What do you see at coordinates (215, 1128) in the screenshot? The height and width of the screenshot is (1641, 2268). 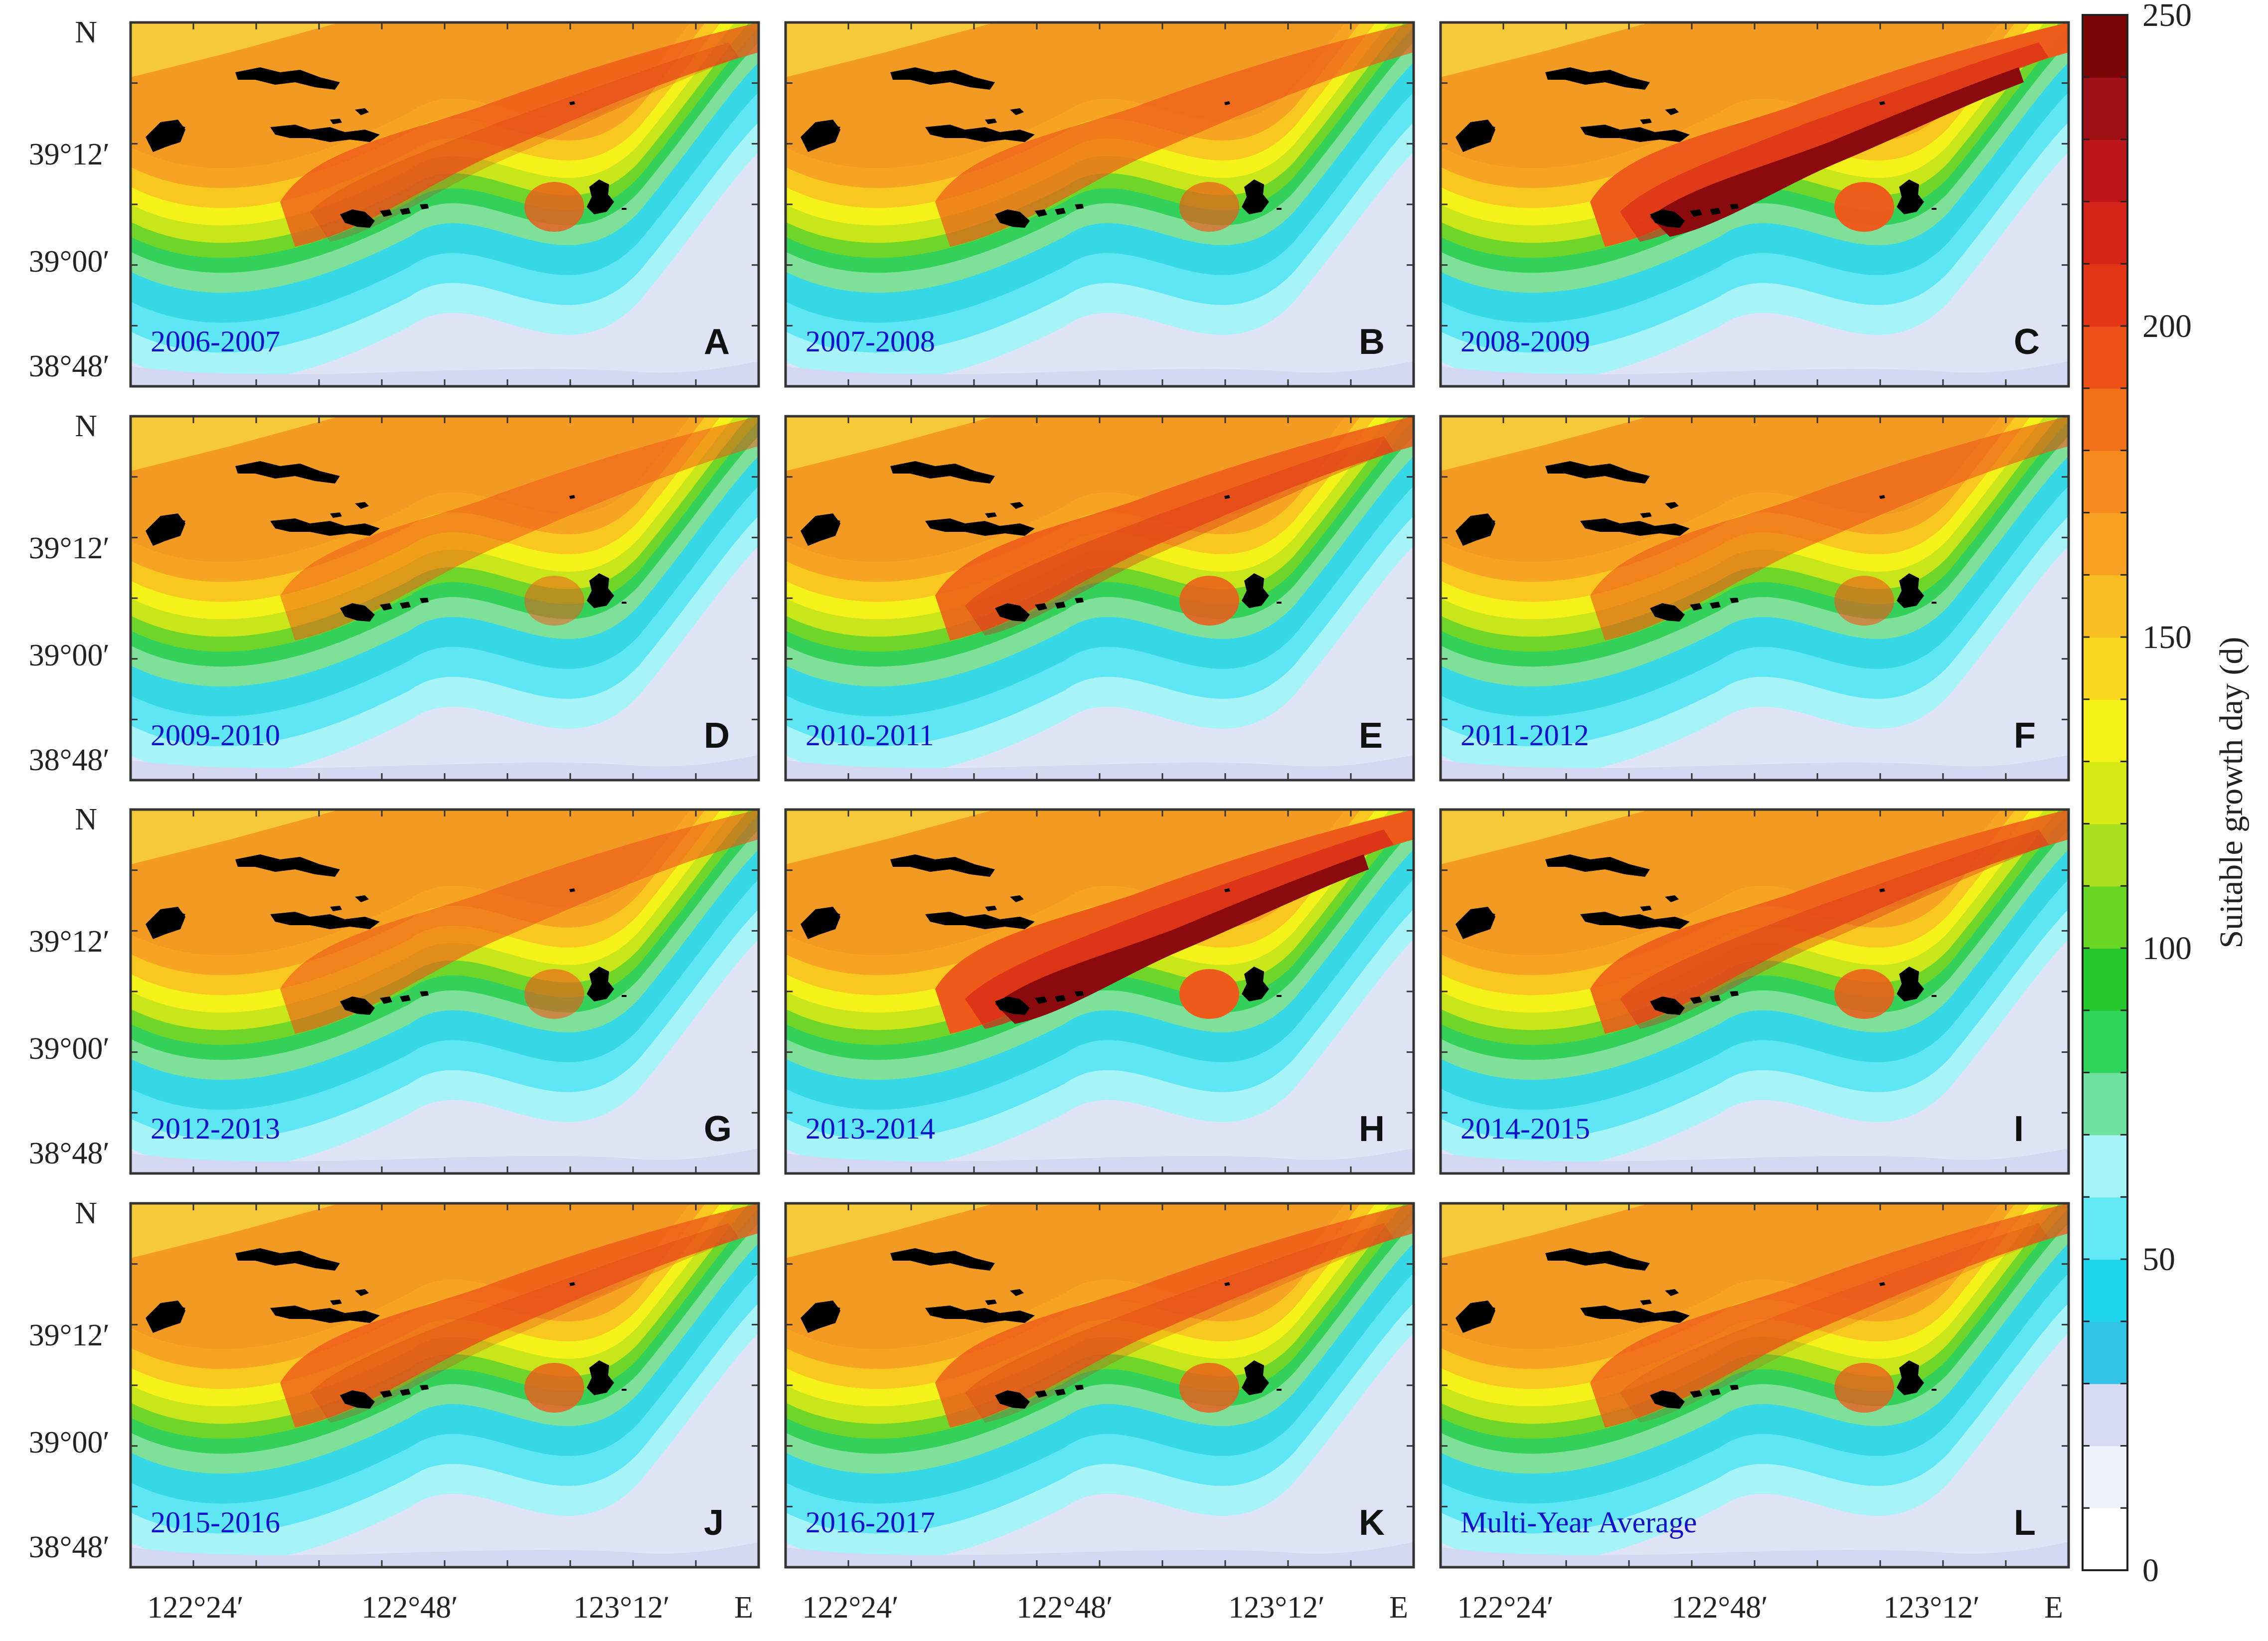 I see `panel-years-label: 2012-2013` at bounding box center [215, 1128].